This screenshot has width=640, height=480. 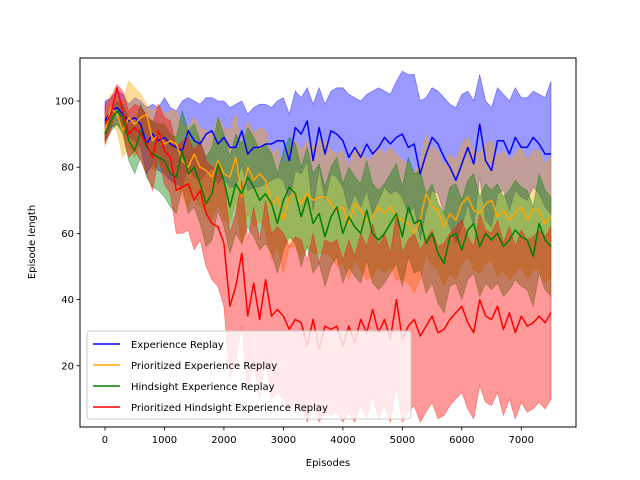 What do you see at coordinates (105, 440) in the screenshot?
I see `x-tick-label: 0` at bounding box center [105, 440].